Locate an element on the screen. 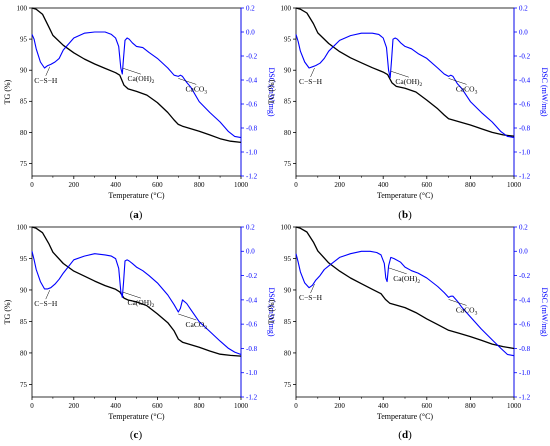 The height and width of the screenshot is (446, 550). panel-caption: (a) is located at coordinates (136, 215).